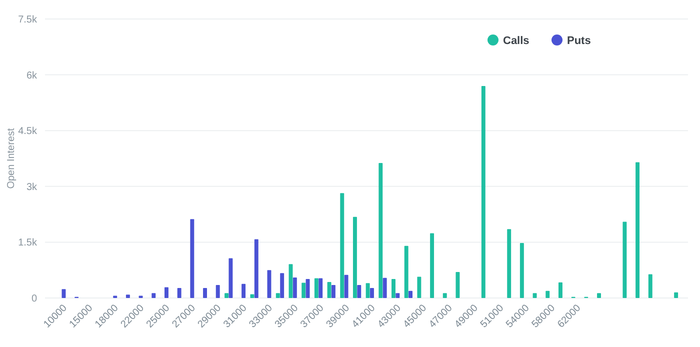  What do you see at coordinates (11, 158) in the screenshot?
I see `y-axis-title: Open Interest` at bounding box center [11, 158].